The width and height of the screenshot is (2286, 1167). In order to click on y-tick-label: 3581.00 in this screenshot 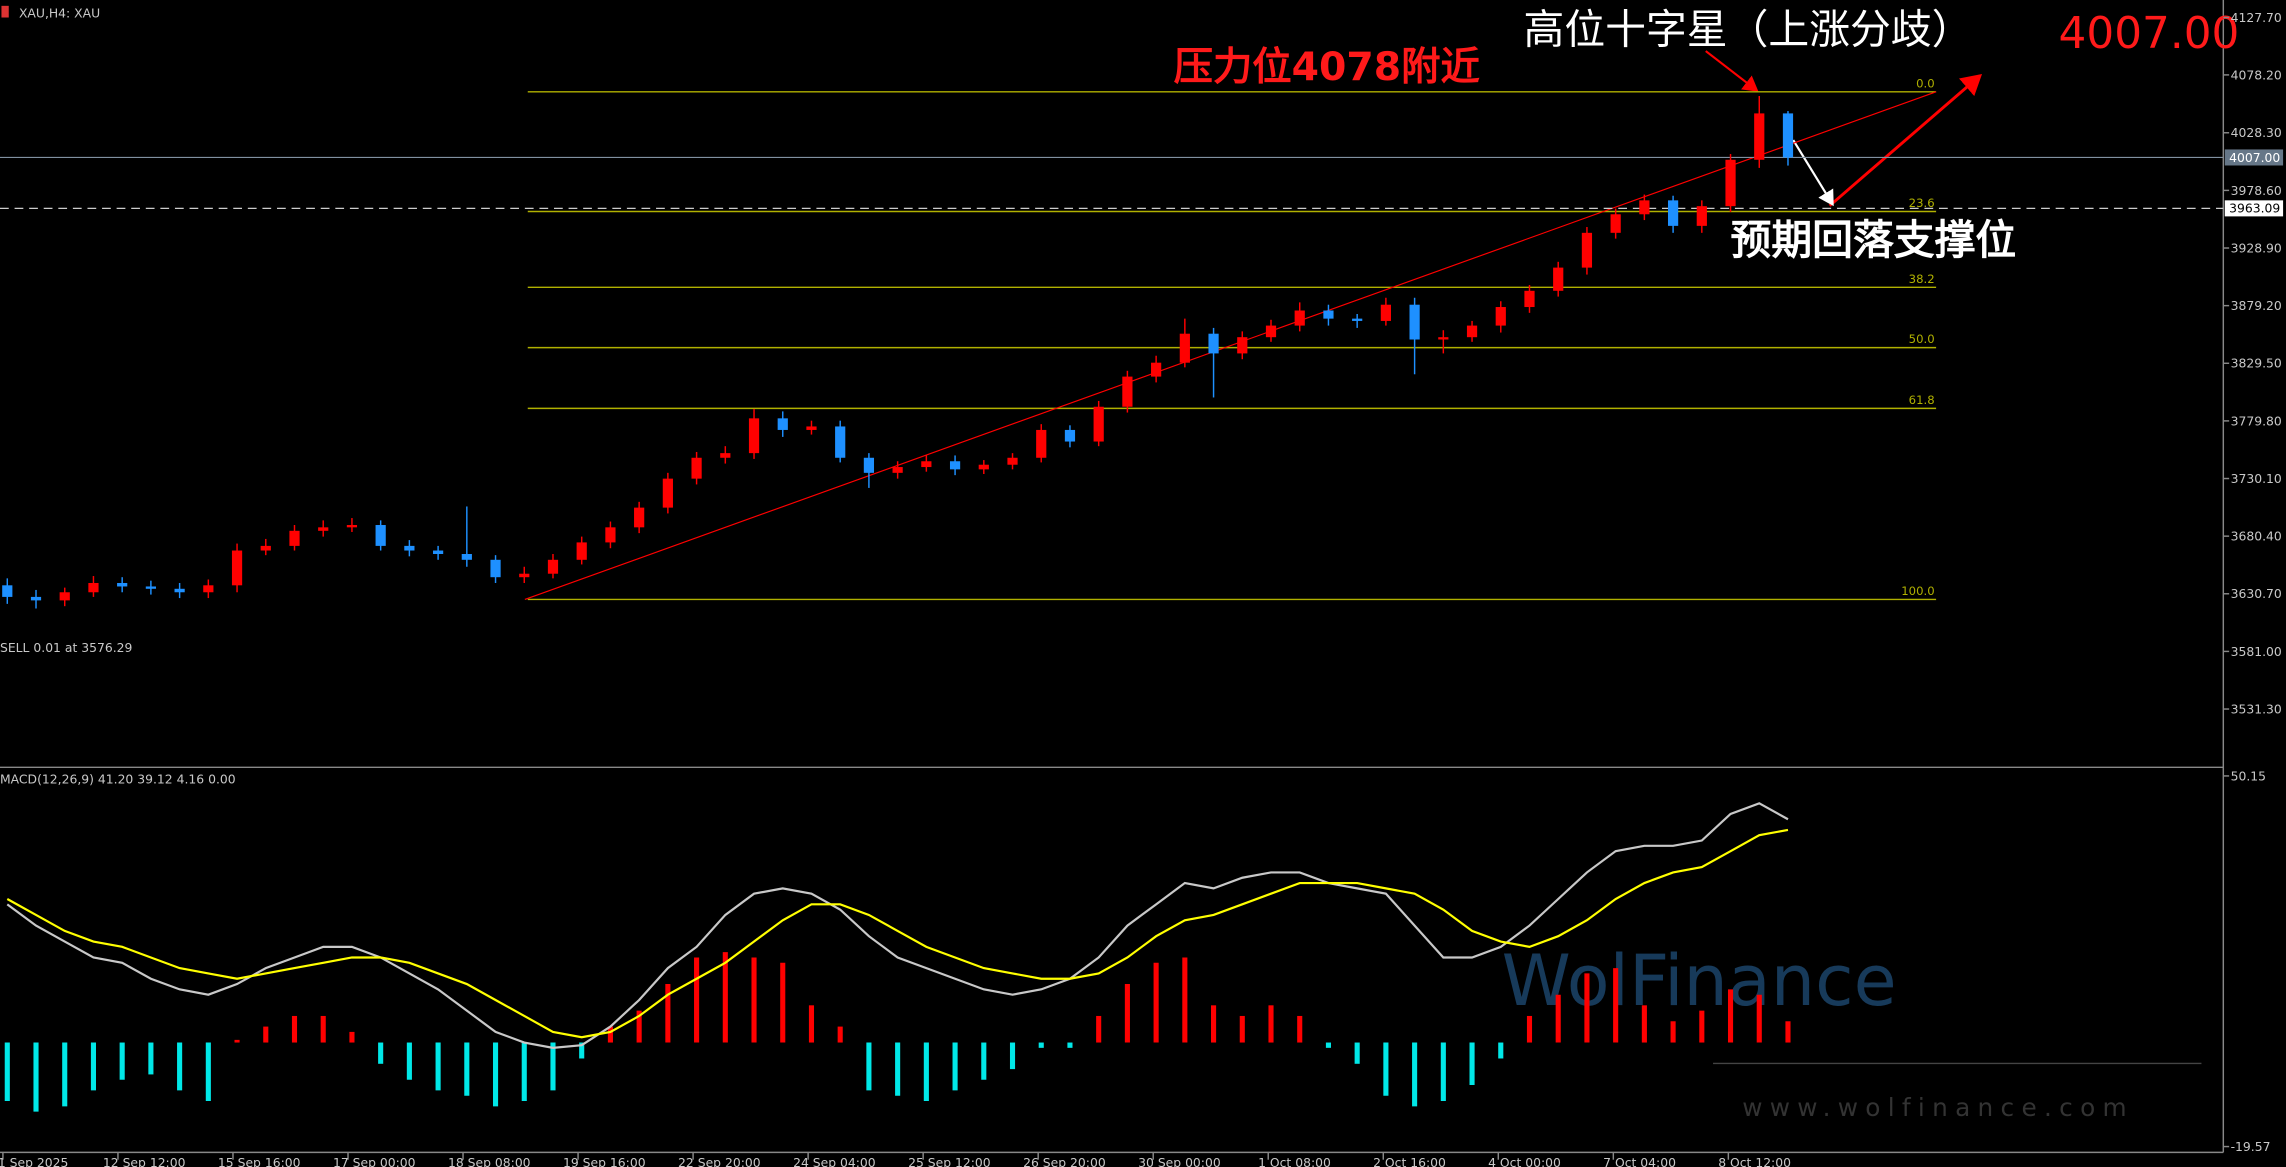, I will do `click(2256, 651)`.